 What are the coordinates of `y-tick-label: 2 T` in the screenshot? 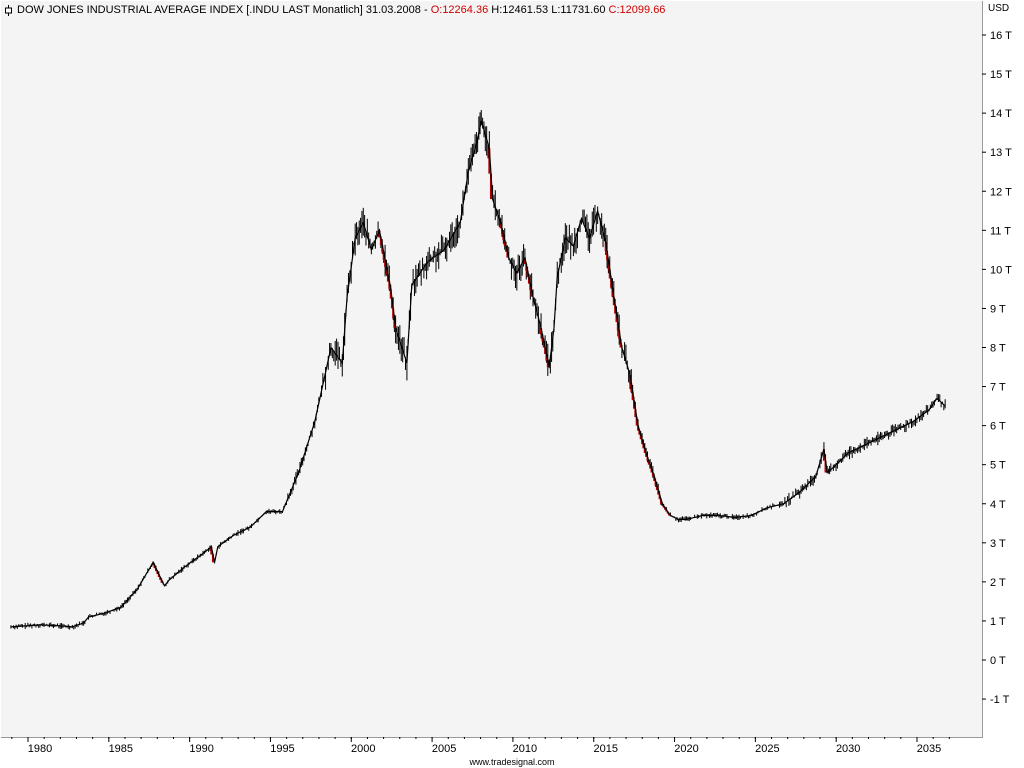 It's located at (998, 583).